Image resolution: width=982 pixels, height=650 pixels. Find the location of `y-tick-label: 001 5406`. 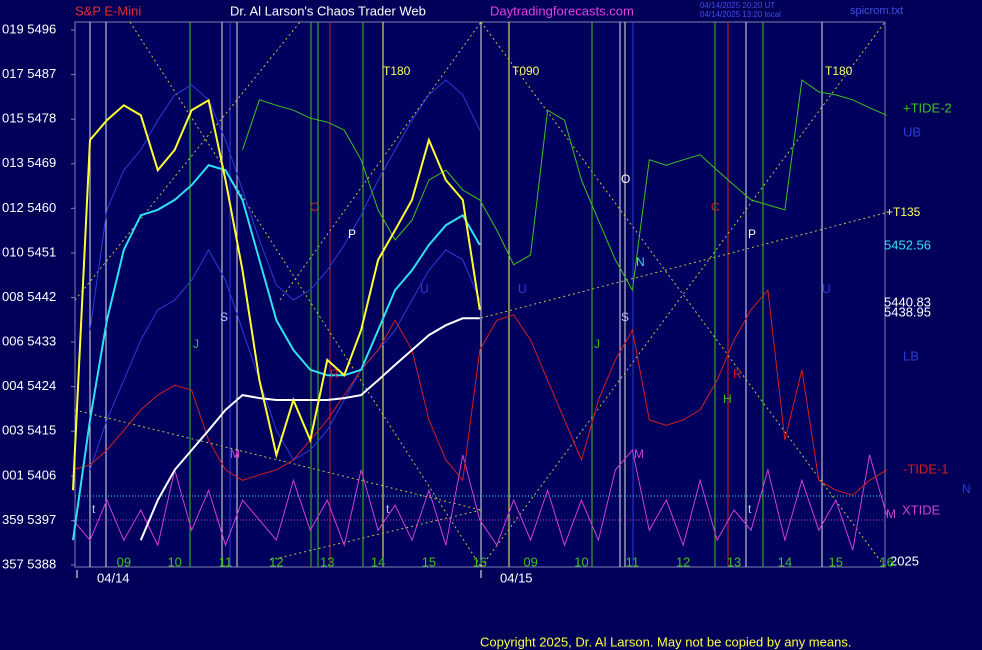

y-tick-label: 001 5406 is located at coordinates (29, 474).